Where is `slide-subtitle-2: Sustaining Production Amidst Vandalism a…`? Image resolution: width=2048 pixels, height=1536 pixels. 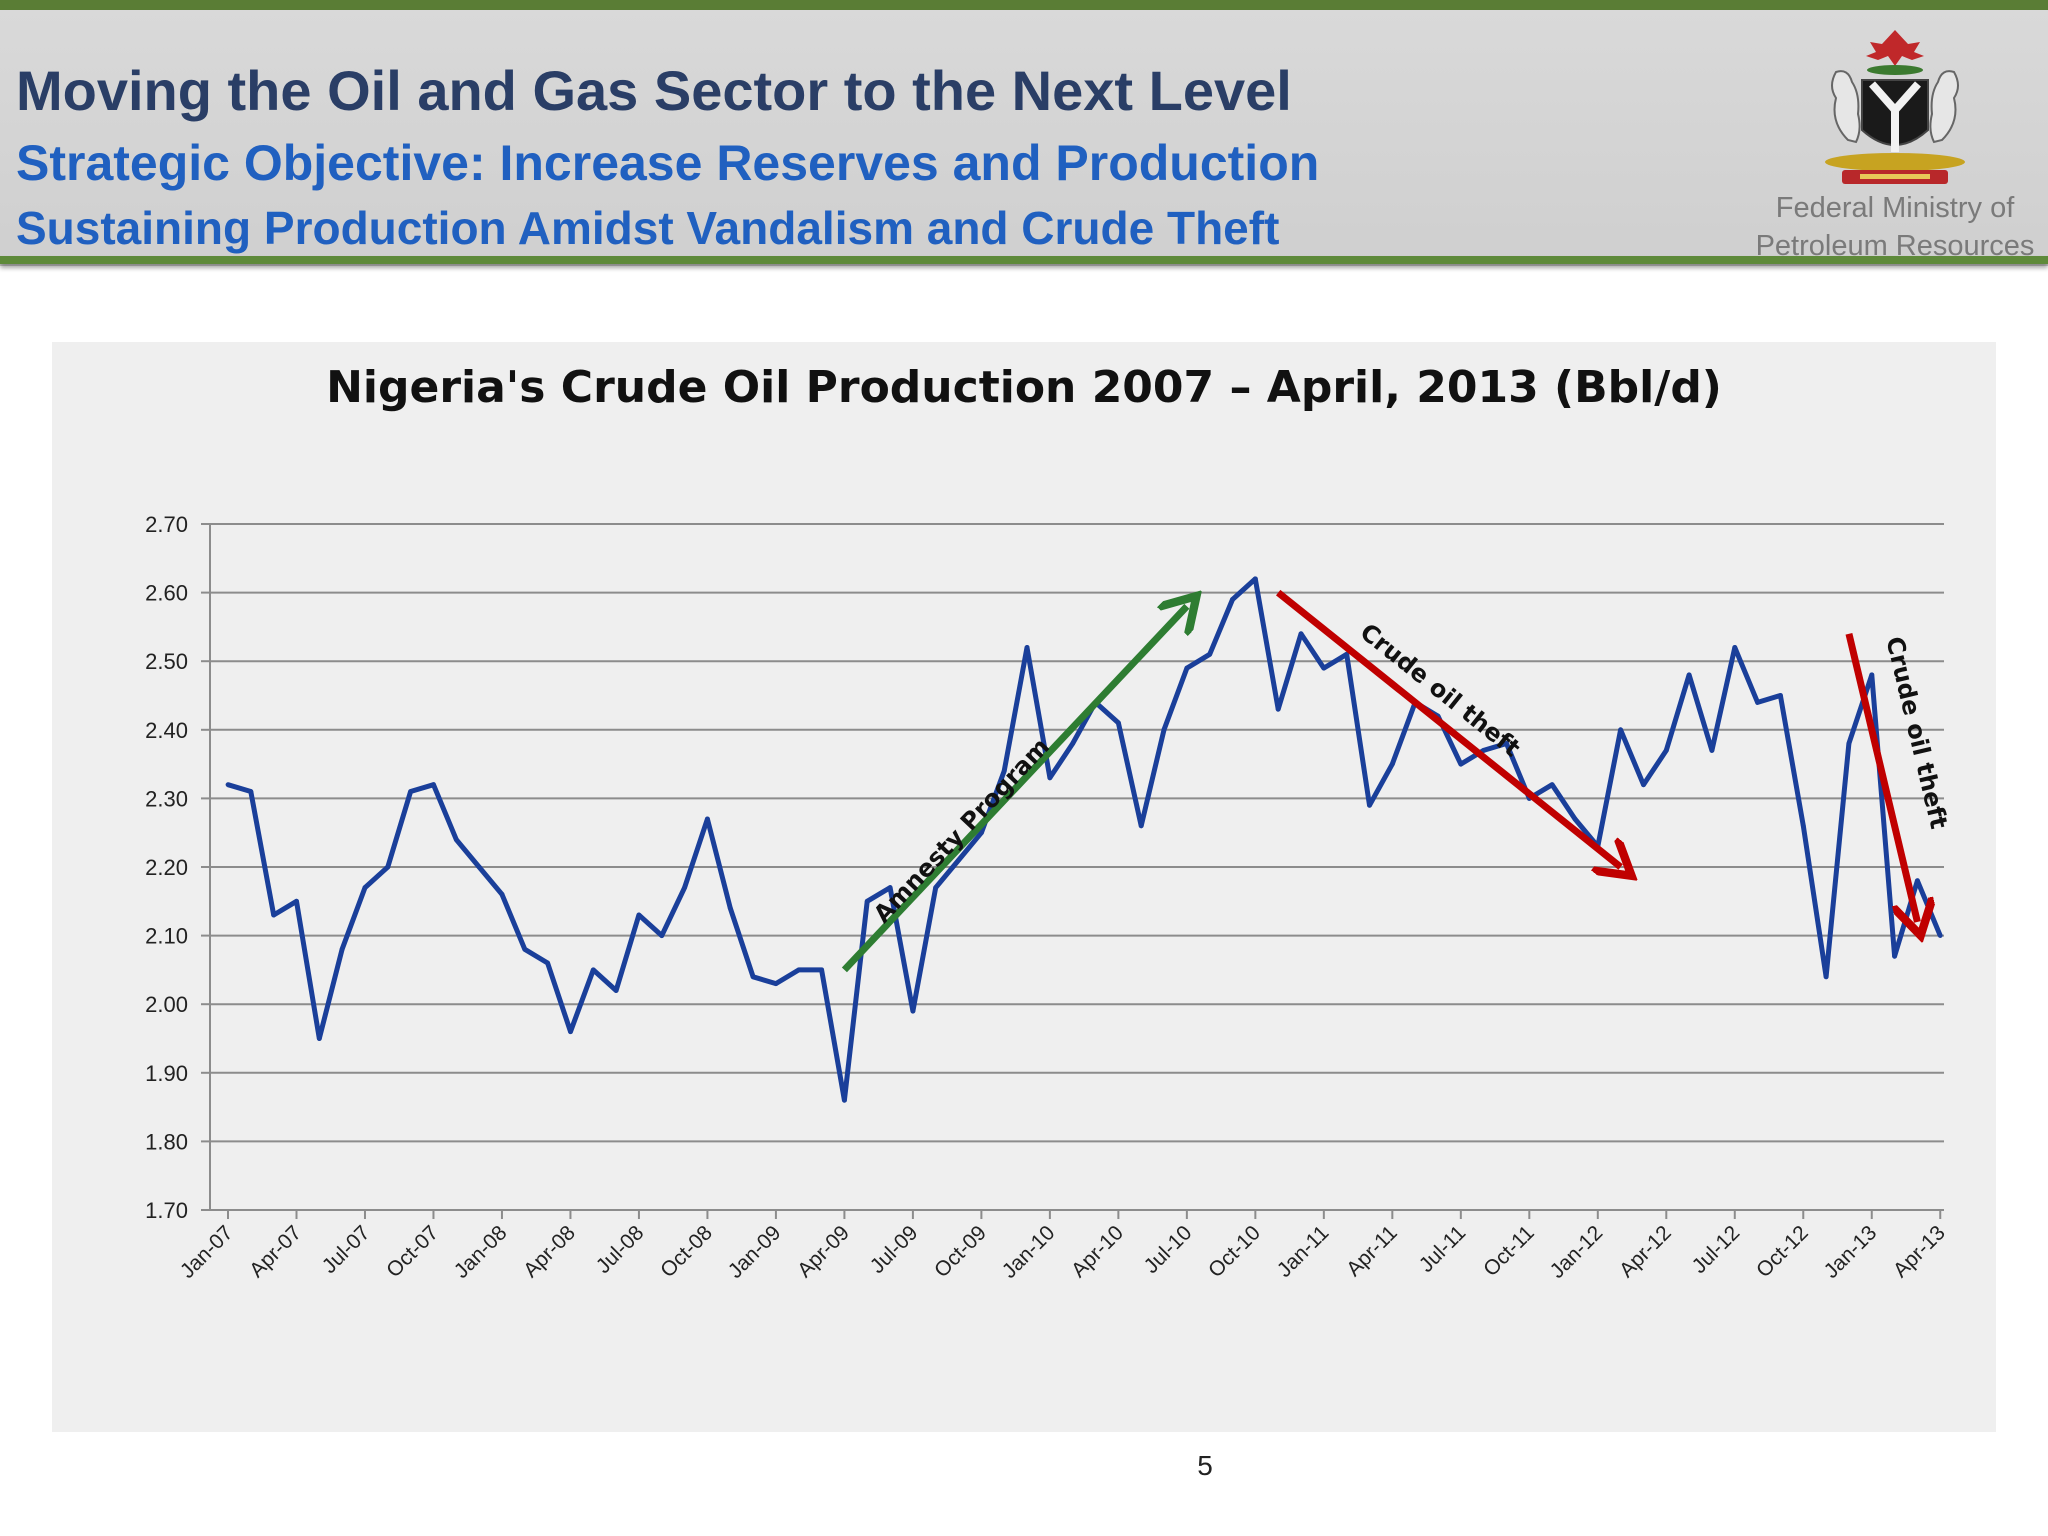
slide-subtitle-2: Sustaining Production Amidst Vandalism a… is located at coordinates (648, 228).